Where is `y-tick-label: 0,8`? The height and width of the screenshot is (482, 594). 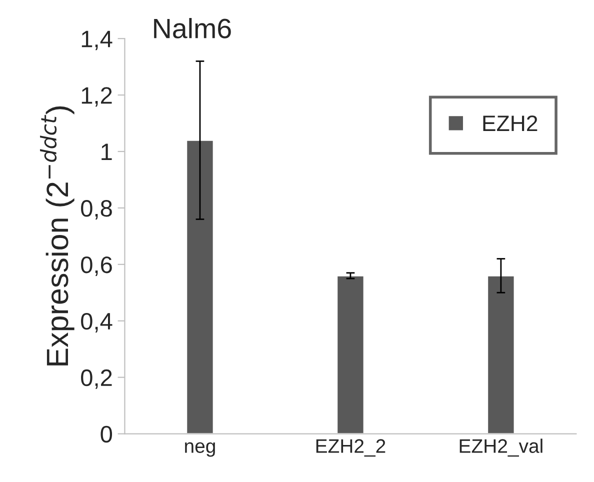
y-tick-label: 0,8 is located at coordinates (96, 210).